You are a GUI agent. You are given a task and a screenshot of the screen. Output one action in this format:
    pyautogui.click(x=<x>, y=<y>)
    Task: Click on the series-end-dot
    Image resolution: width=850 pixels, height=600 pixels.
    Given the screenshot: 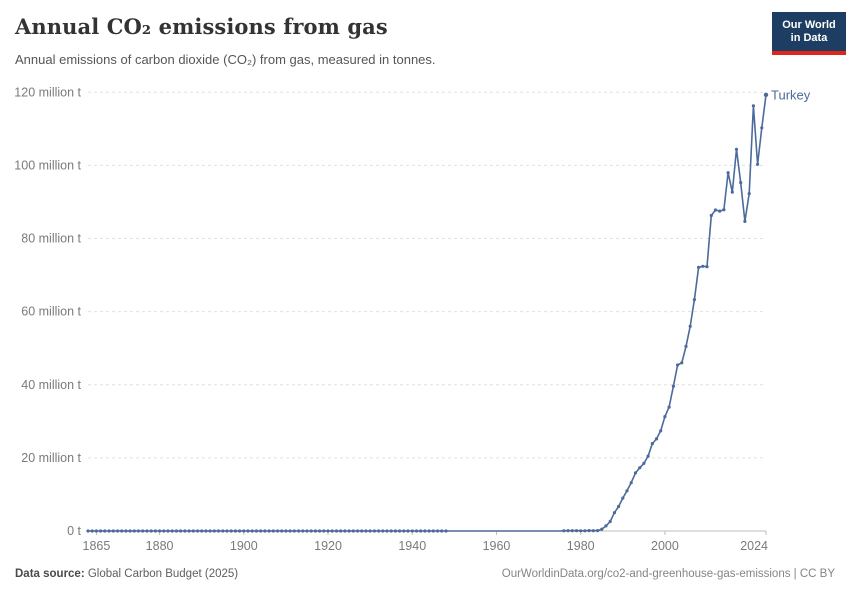 What is the action you would take?
    pyautogui.click(x=766, y=95)
    